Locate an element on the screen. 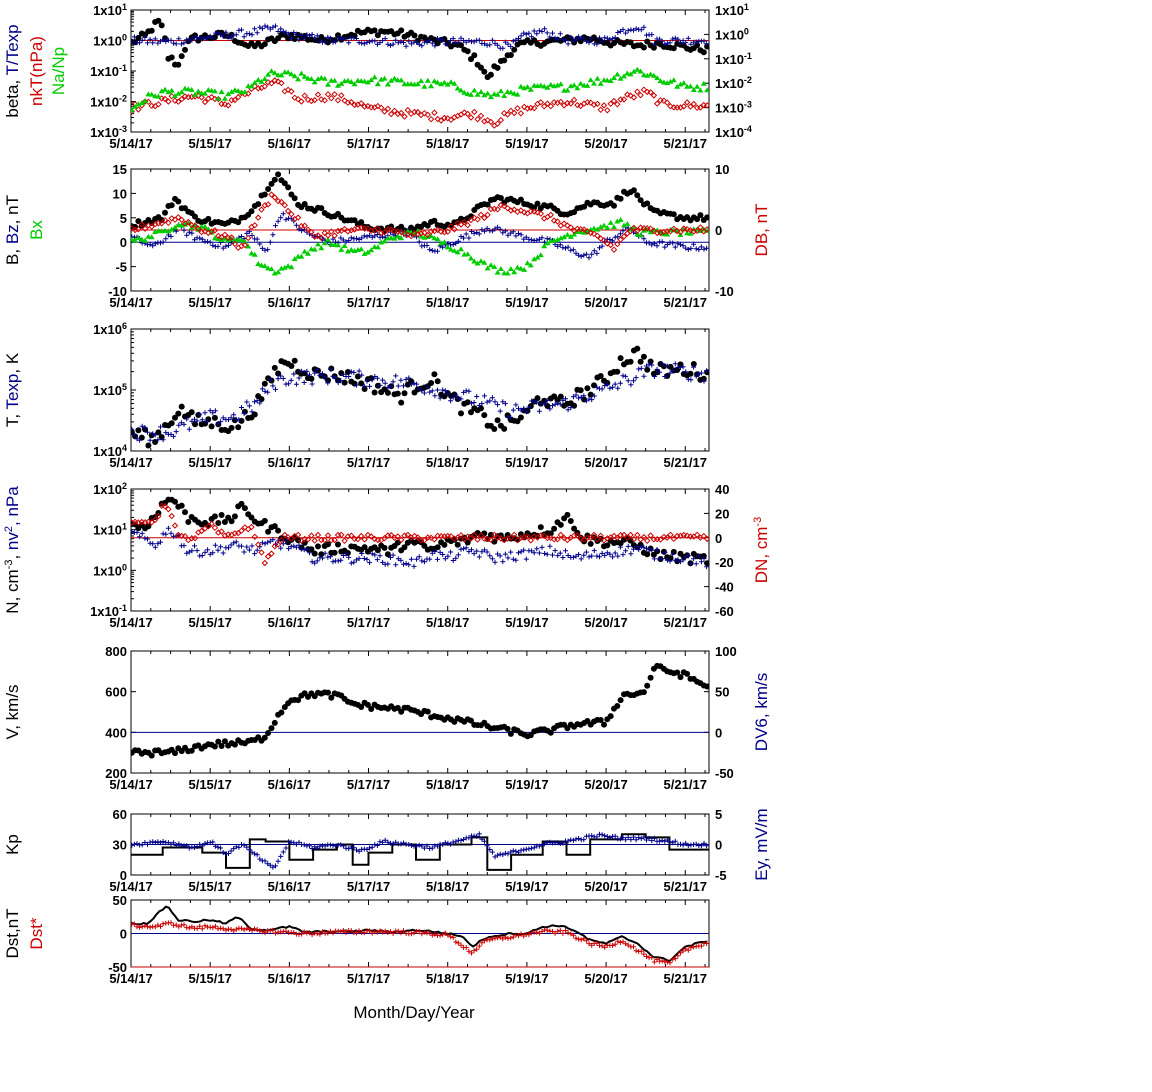 This screenshot has height=1092, width=1152. y-left-tick-label: 1x10⁻³ is located at coordinates (108, 132).